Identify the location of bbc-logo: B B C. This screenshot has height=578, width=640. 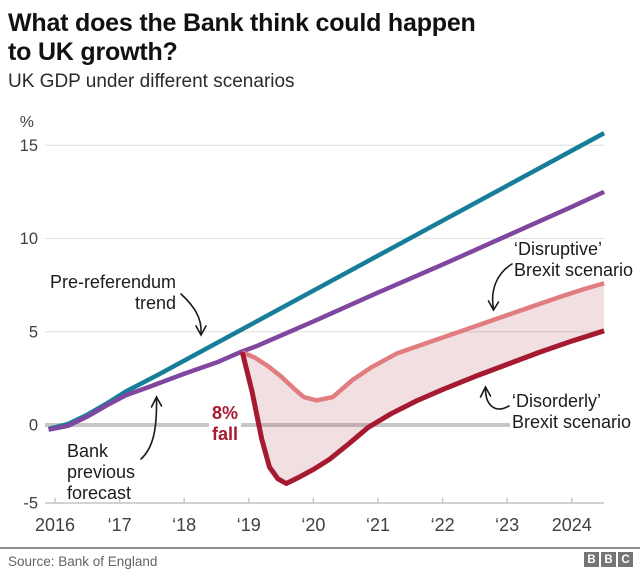
(608, 559).